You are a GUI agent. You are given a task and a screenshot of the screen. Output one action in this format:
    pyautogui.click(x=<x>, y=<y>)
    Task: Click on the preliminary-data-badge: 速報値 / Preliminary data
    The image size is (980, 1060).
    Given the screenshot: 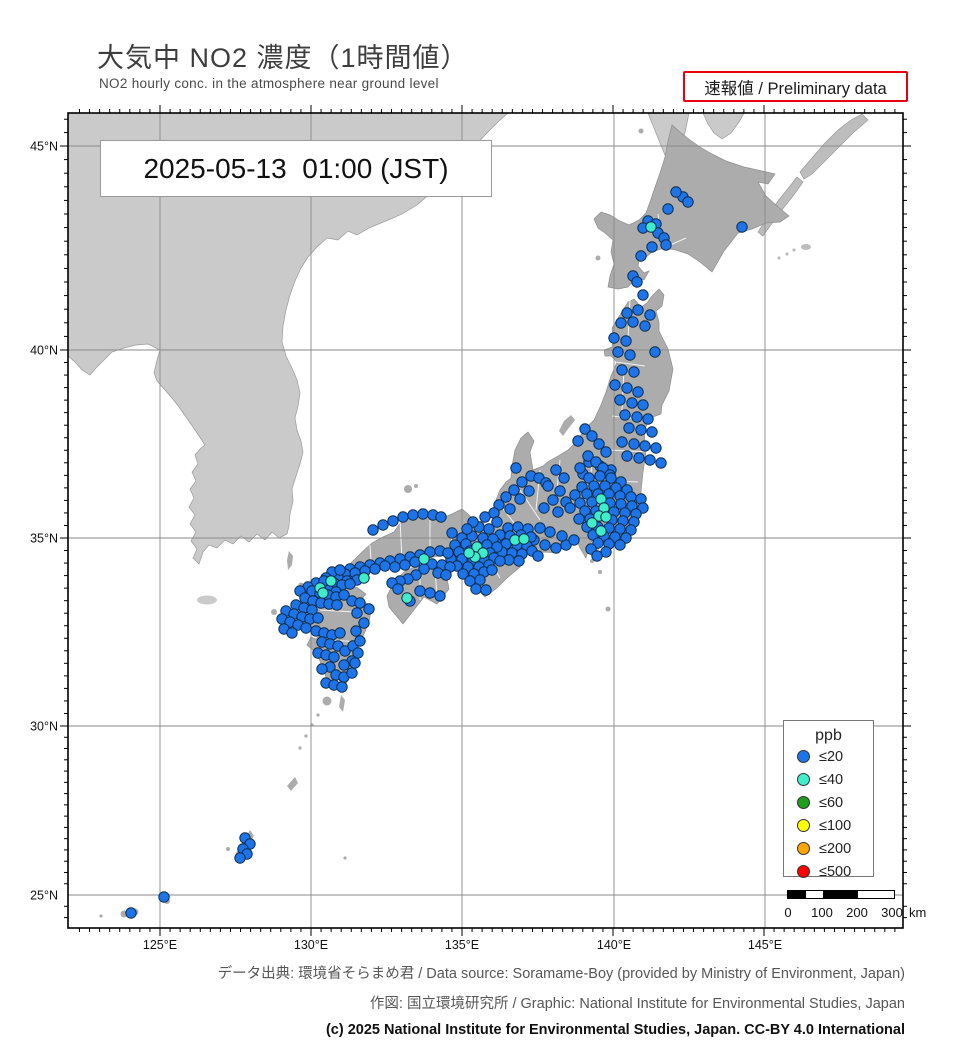 What is the action you would take?
    pyautogui.click(x=795, y=86)
    